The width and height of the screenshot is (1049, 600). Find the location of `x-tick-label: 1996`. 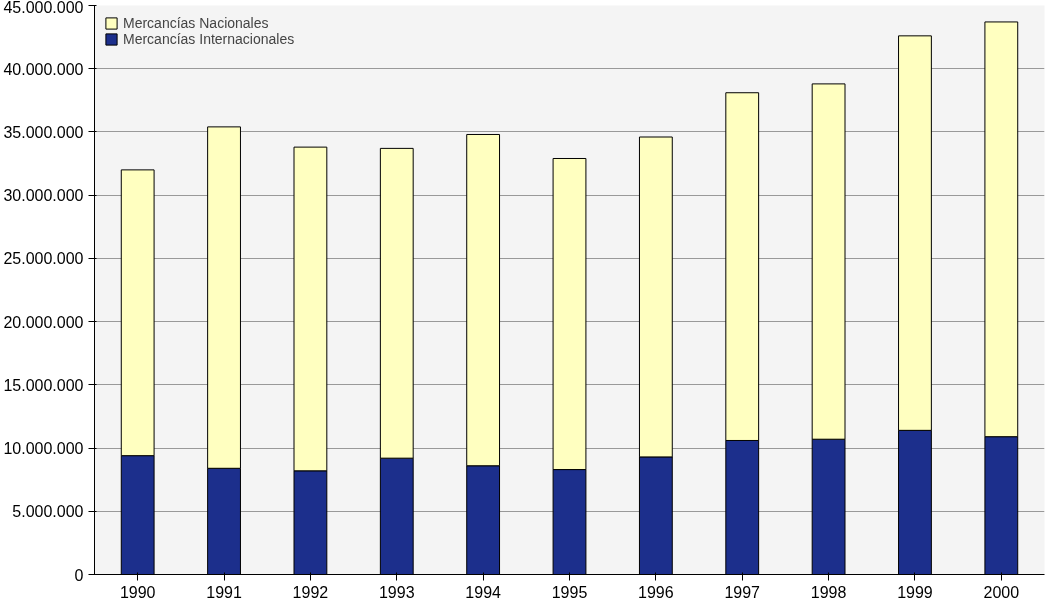

x-tick-label: 1996 is located at coordinates (656, 591).